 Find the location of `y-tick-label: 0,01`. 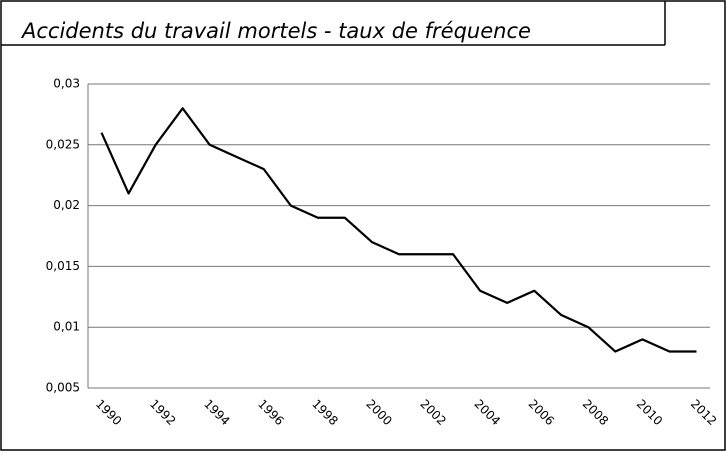

y-tick-label: 0,01 is located at coordinates (66, 327).